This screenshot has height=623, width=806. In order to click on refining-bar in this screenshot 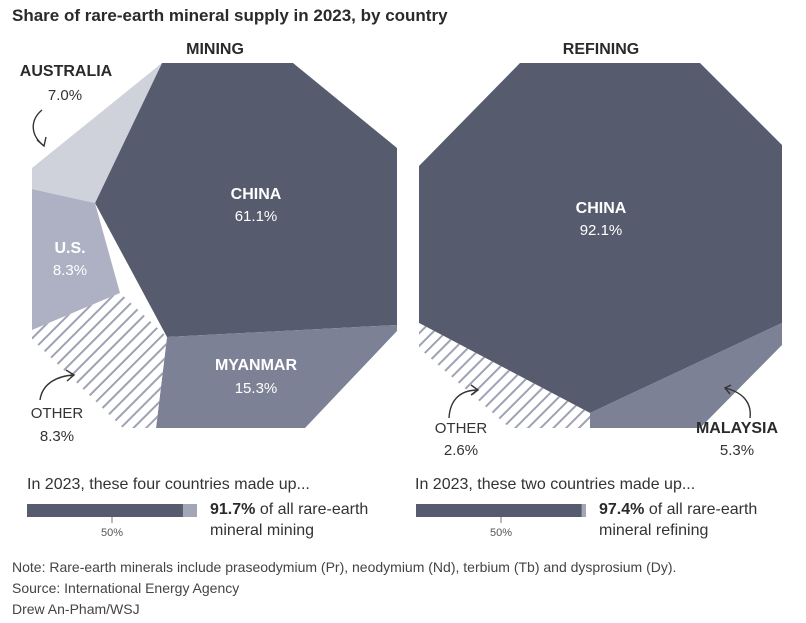, I will do `click(501, 513)`.